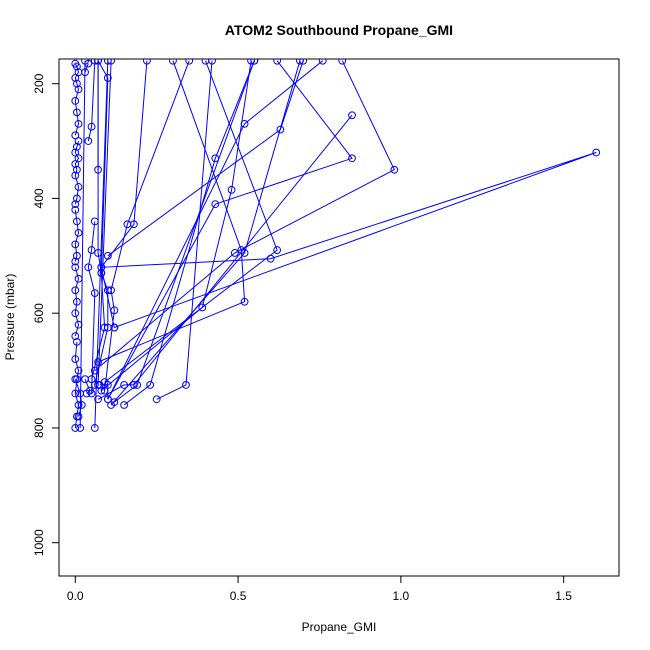 The width and height of the screenshot is (650, 650). I want to click on y-tick-label: 200, so click(39, 83).